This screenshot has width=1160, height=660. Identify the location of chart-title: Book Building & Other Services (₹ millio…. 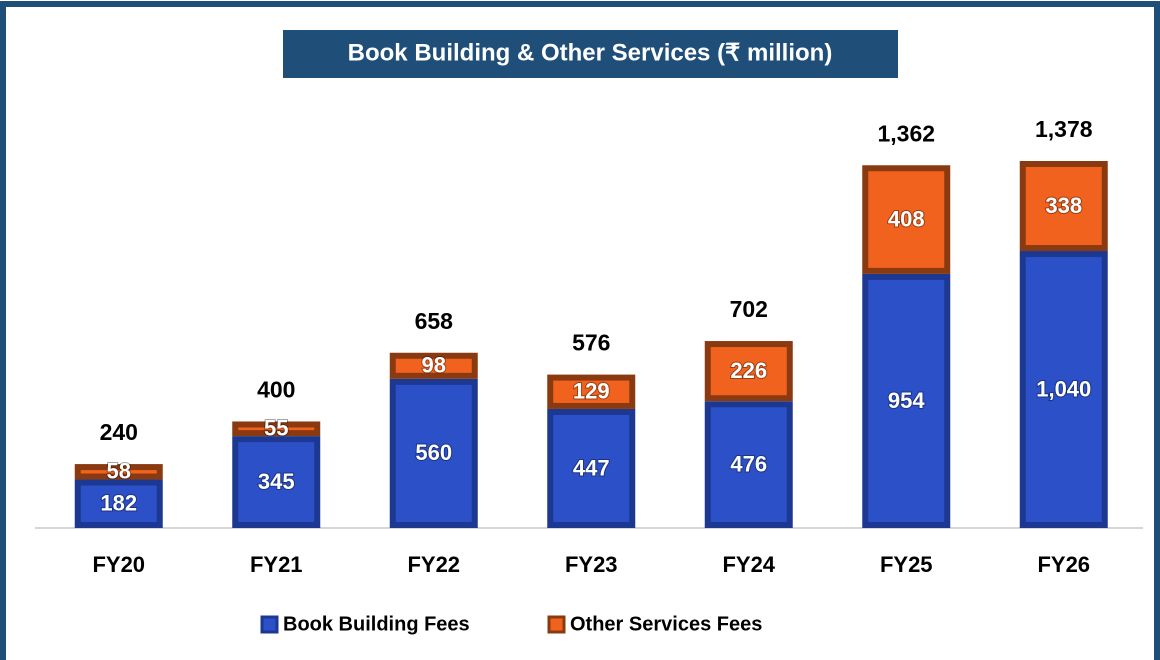
(590, 52).